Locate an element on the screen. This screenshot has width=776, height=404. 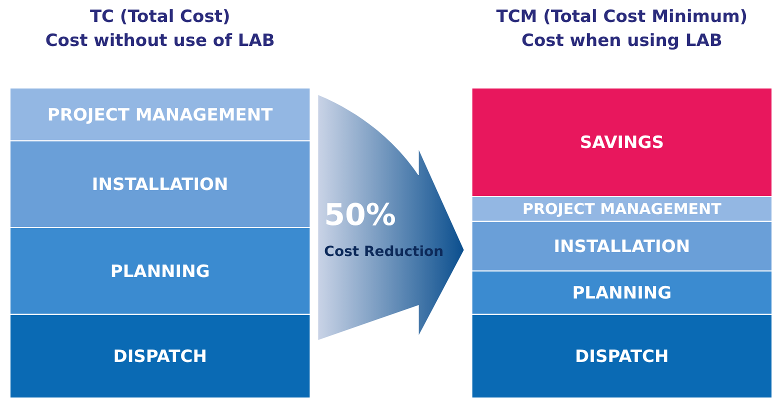
text: Cost when using LAB is located at coordinates (621, 41).